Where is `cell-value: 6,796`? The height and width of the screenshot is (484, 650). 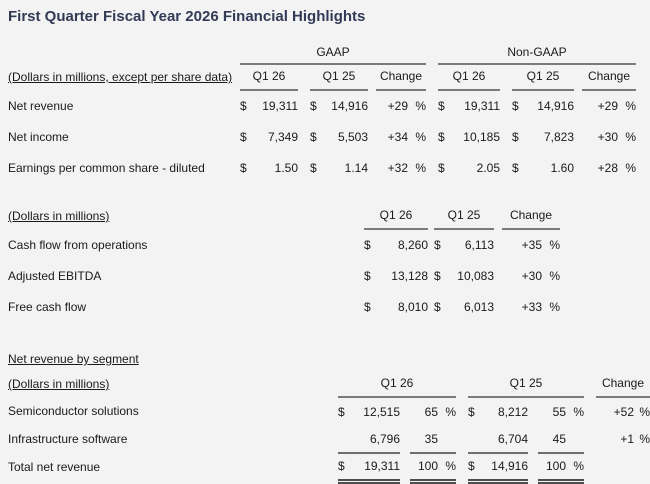
cell-value: 6,796 is located at coordinates (376, 439).